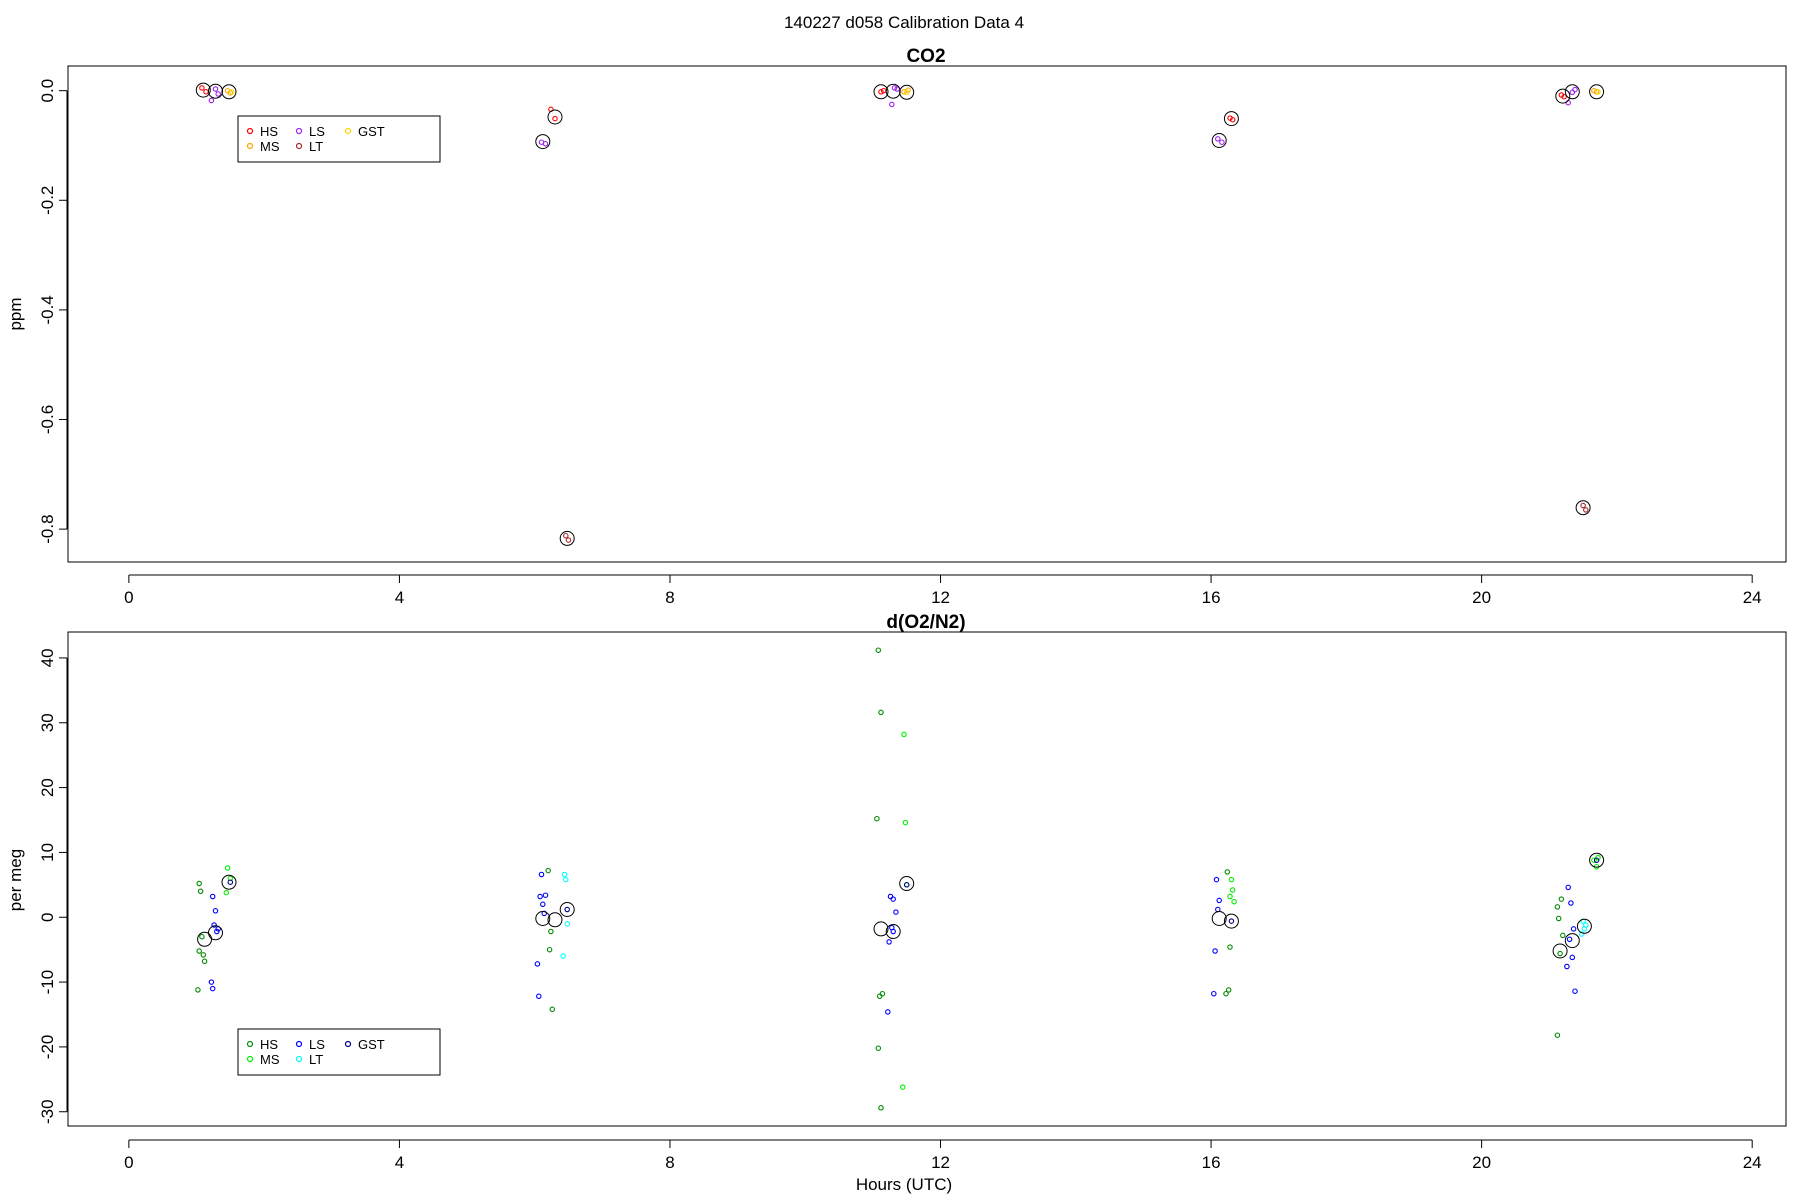  Describe the element at coordinates (47, 917) in the screenshot. I see `o2n2-y-tick-label: 0` at that location.